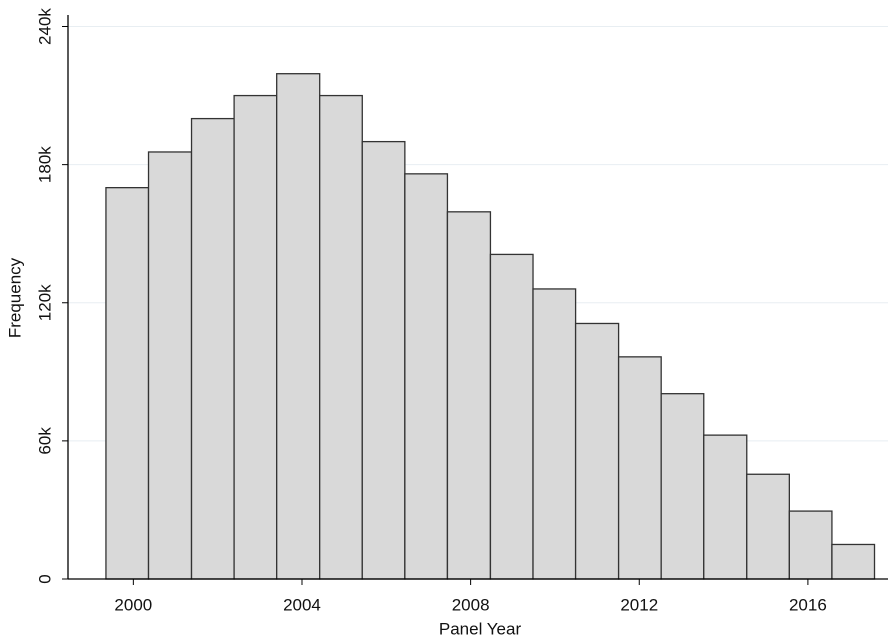 Image resolution: width=888 pixels, height=641 pixels. Describe the element at coordinates (44, 441) in the screenshot. I see `y-tick-label: 60k` at that location.